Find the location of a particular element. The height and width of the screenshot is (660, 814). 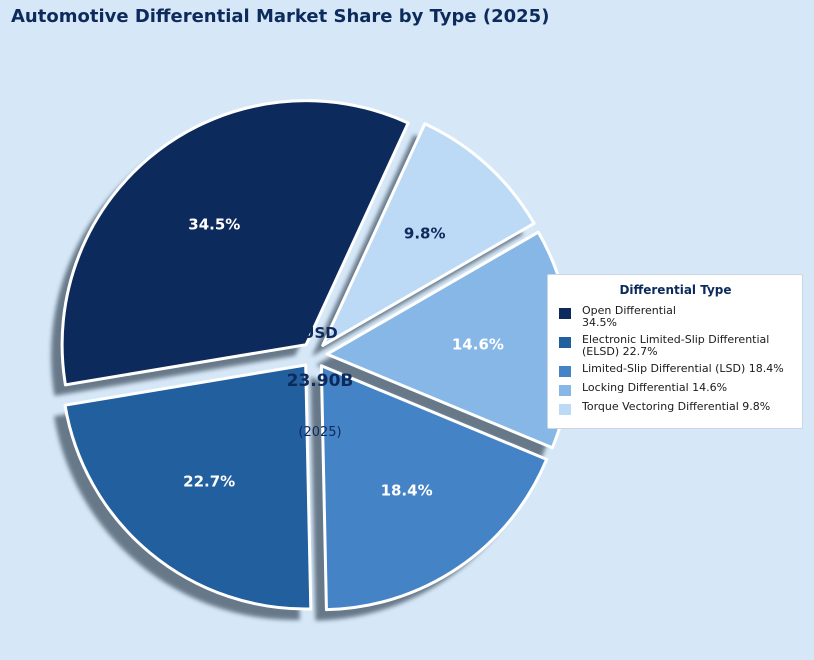

pie-slice-elsd is located at coordinates (188, 487).